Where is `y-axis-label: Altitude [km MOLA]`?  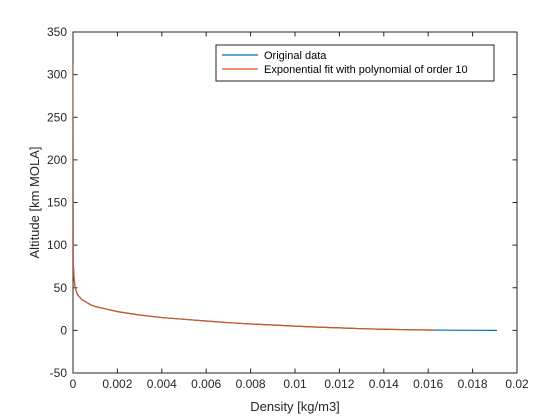 y-axis-label: Altitude [km MOLA] is located at coordinates (34, 203).